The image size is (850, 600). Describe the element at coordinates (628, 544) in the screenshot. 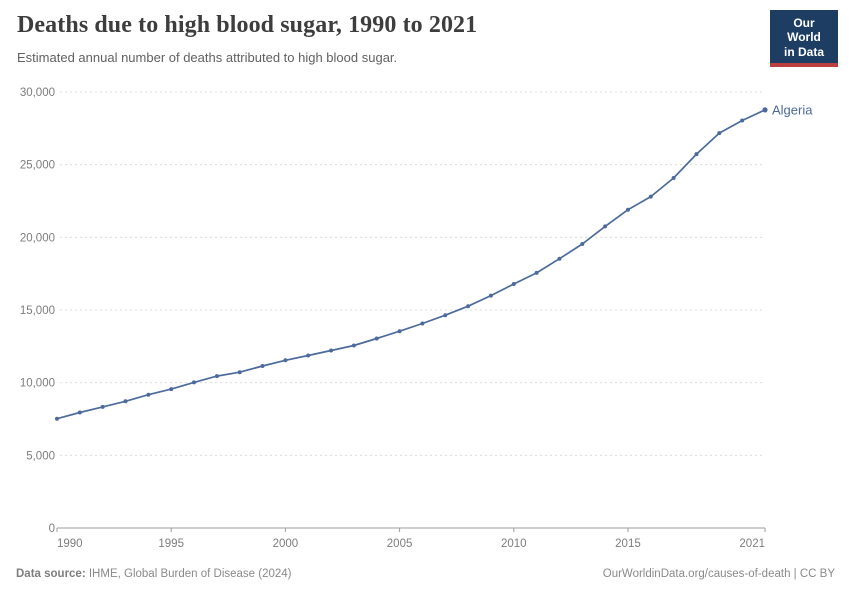

I see `x-tick-label: 2015` at that location.